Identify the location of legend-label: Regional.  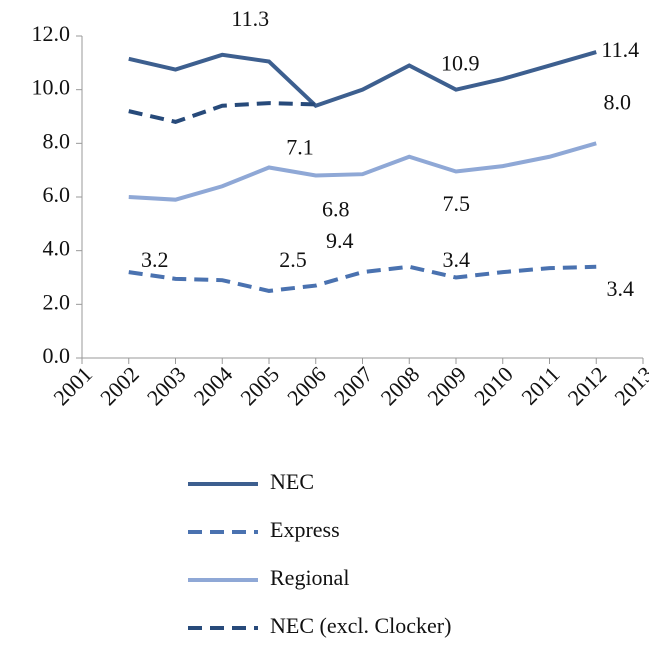
(309, 577).